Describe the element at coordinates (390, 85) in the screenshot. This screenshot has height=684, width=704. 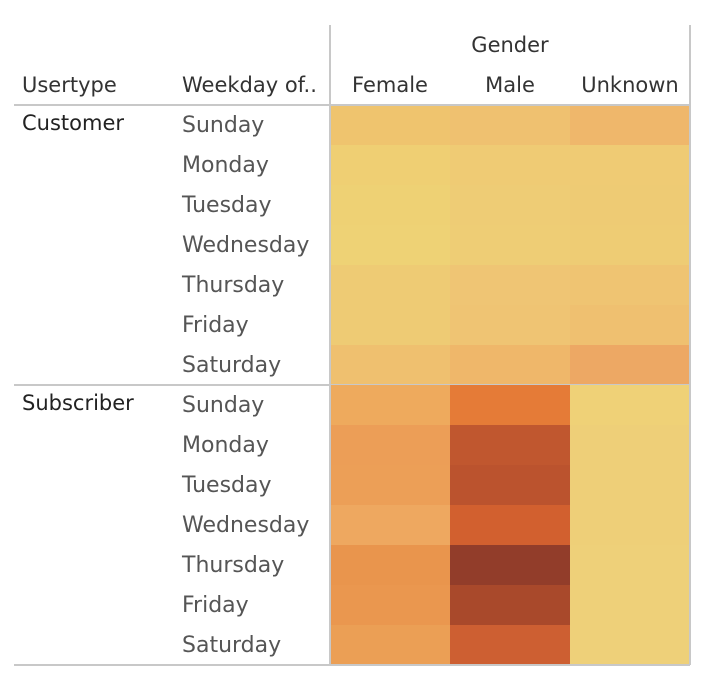
I see `column-header: Female` at that location.